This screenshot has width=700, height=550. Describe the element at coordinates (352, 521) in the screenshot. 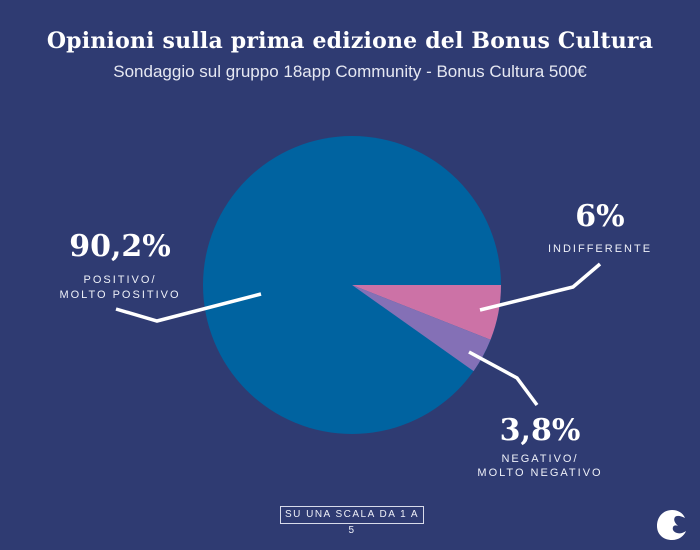

I see `scale-note: SU UNA SCALA DA 1 A 5` at that location.